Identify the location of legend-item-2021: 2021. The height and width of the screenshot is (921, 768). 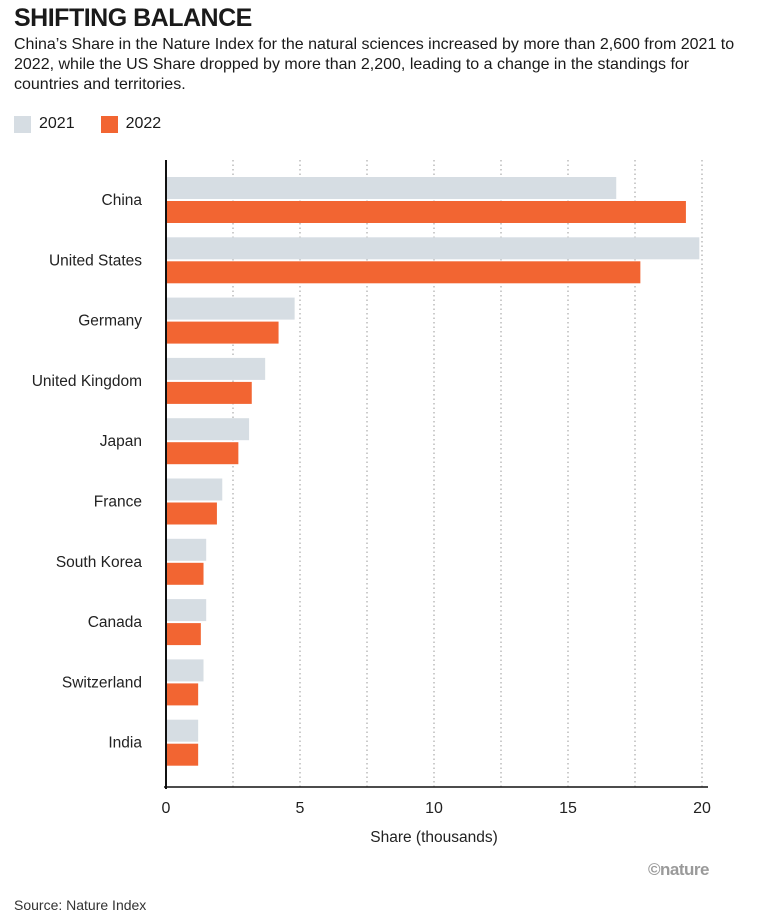
(44, 124).